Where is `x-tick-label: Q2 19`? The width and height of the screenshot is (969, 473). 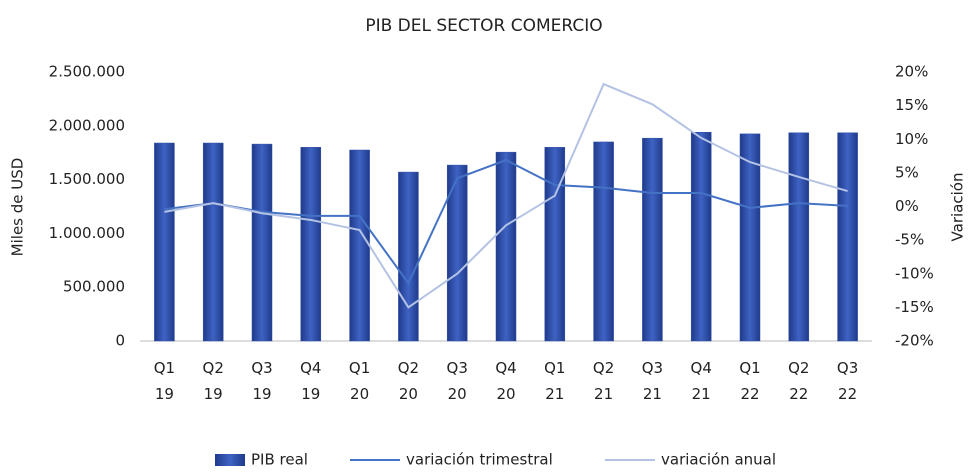
x-tick-label: Q2 19 is located at coordinates (213, 381).